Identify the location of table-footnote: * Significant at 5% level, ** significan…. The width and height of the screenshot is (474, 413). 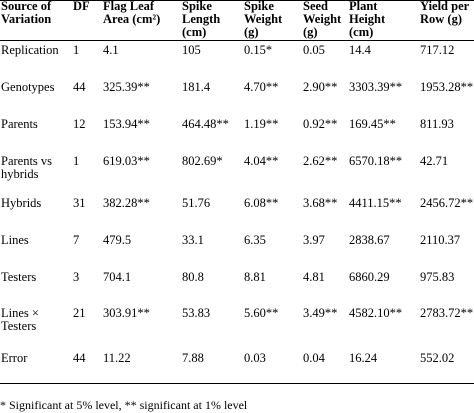
(124, 405).